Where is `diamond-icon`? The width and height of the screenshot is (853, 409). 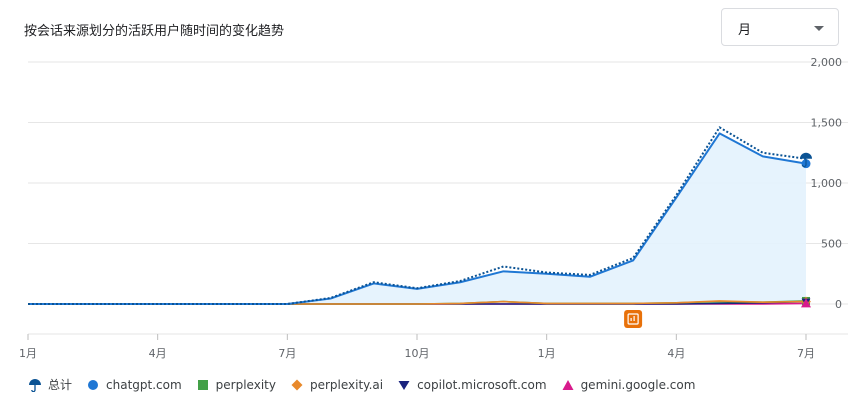
diamond-icon is located at coordinates (297, 385).